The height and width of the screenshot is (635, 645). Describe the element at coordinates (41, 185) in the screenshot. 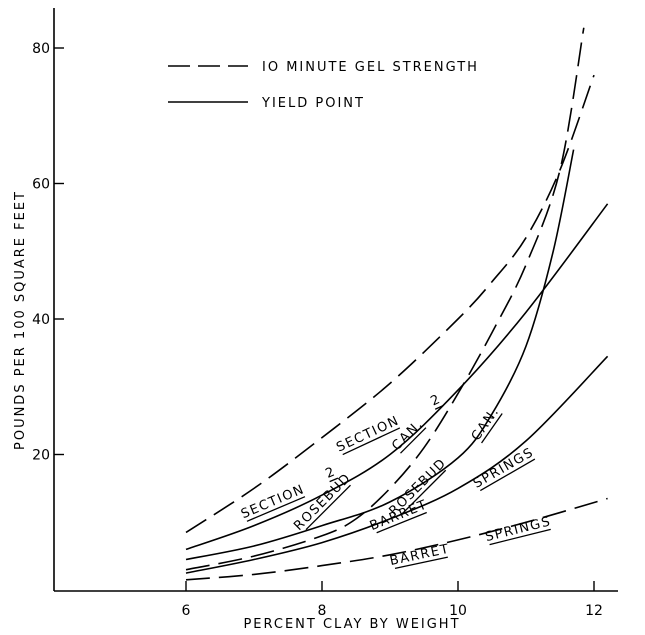

I see `y-tick-label: 60` at that location.